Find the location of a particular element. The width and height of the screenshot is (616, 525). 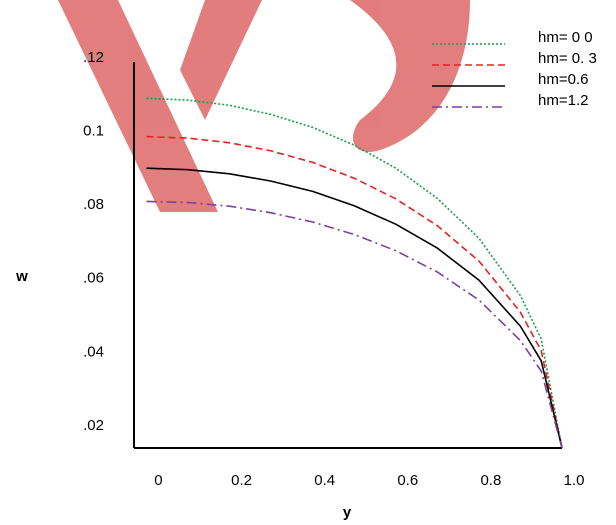

y-tick-label: 0.1 is located at coordinates (93, 130).